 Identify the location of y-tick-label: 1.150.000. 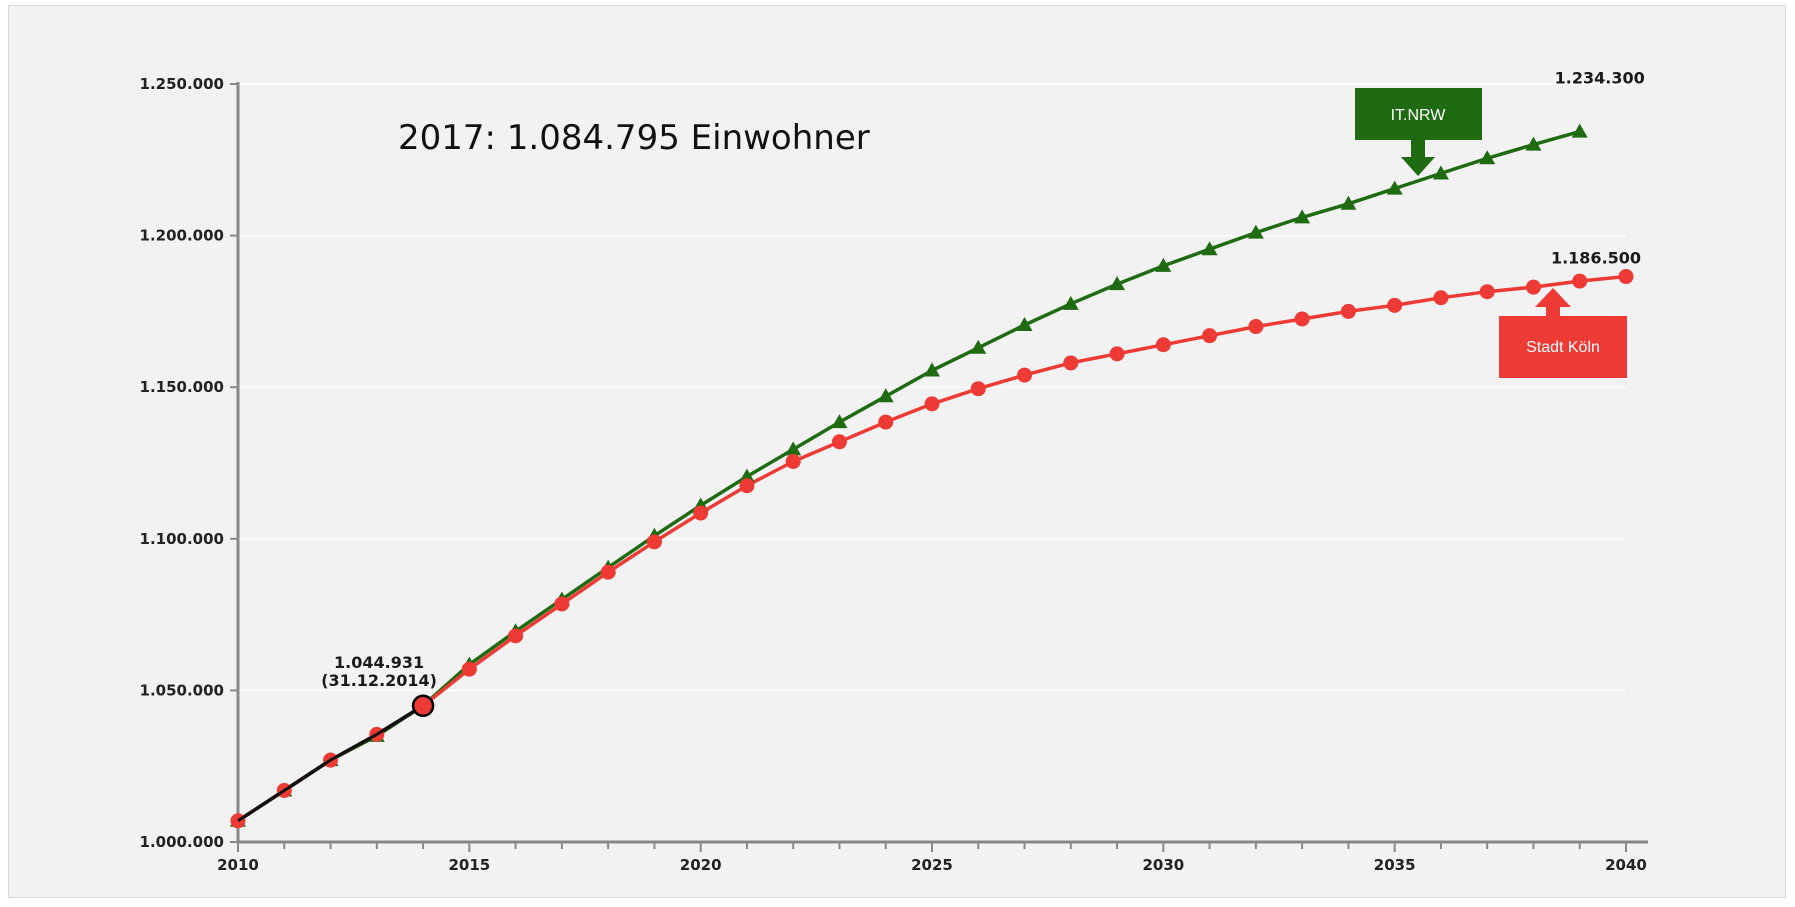
(182, 387).